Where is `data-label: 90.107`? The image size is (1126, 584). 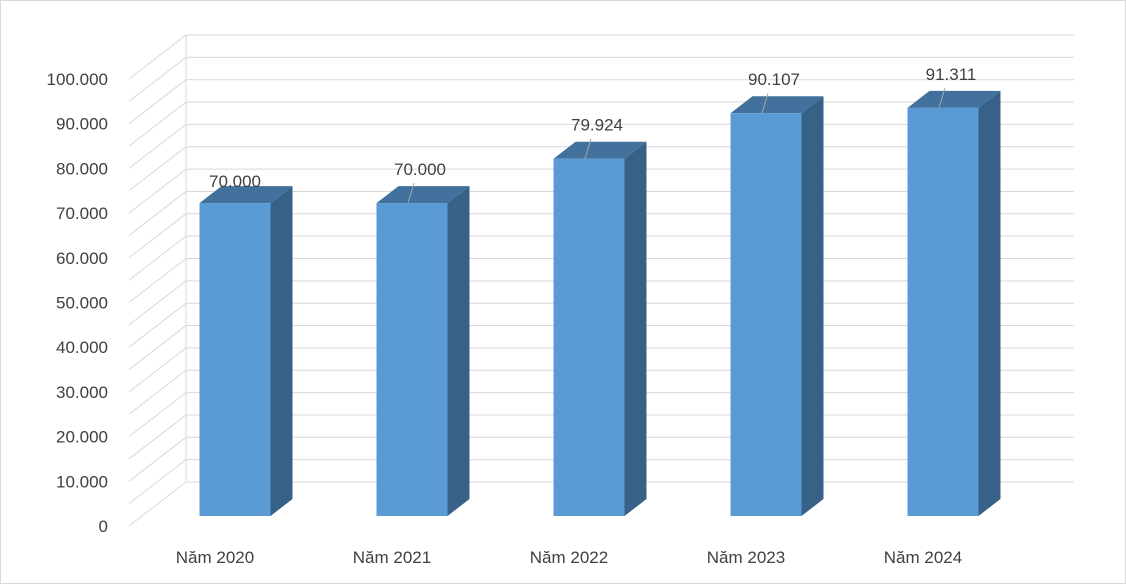
data-label: 90.107 is located at coordinates (774, 92).